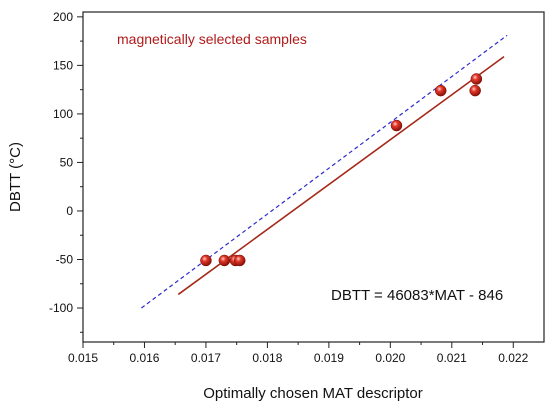  Describe the element at coordinates (61, 308) in the screenshot. I see `y-tick-label: -100` at that location.